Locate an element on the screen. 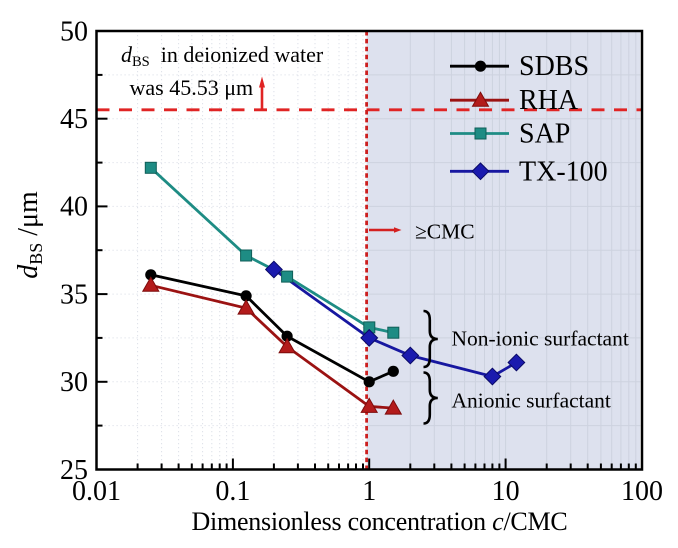  svg-text: Anionic surfactant is located at coordinates (531, 401).